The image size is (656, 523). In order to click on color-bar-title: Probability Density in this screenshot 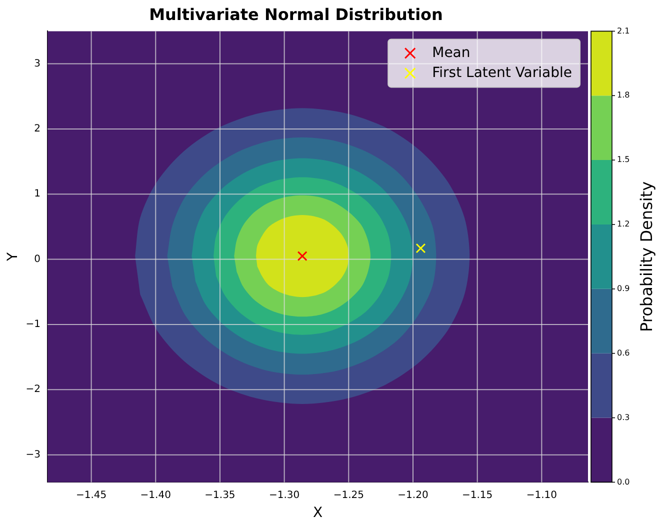, I will do `click(646, 256)`.